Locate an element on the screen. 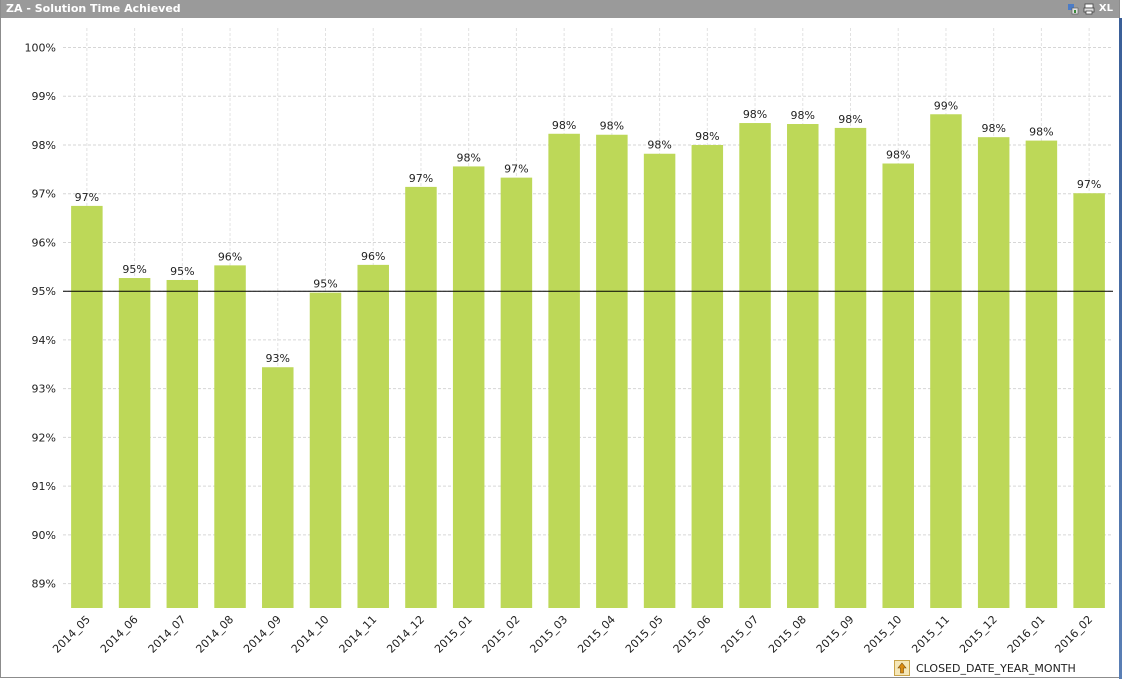  window-edge is located at coordinates (1120, 348).